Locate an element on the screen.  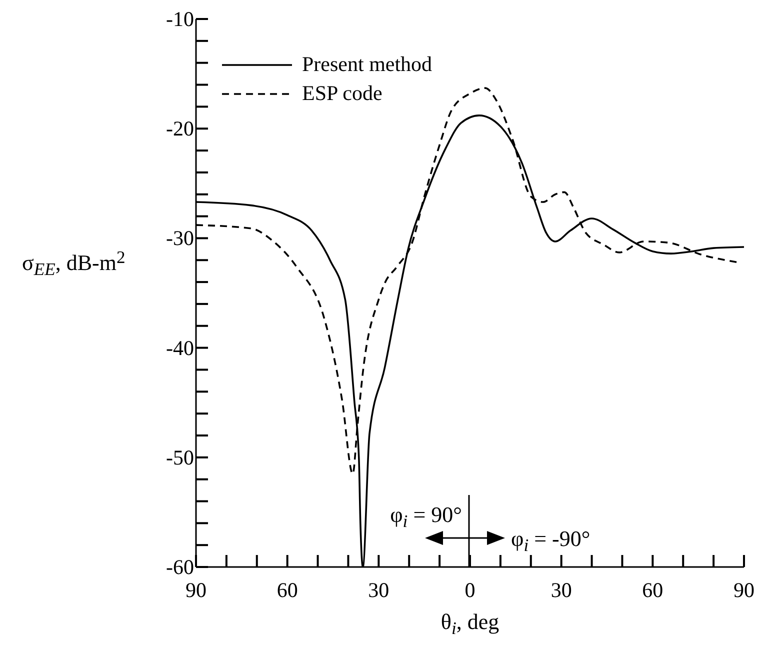
y-tick-label: -20 is located at coordinates (180, 128).